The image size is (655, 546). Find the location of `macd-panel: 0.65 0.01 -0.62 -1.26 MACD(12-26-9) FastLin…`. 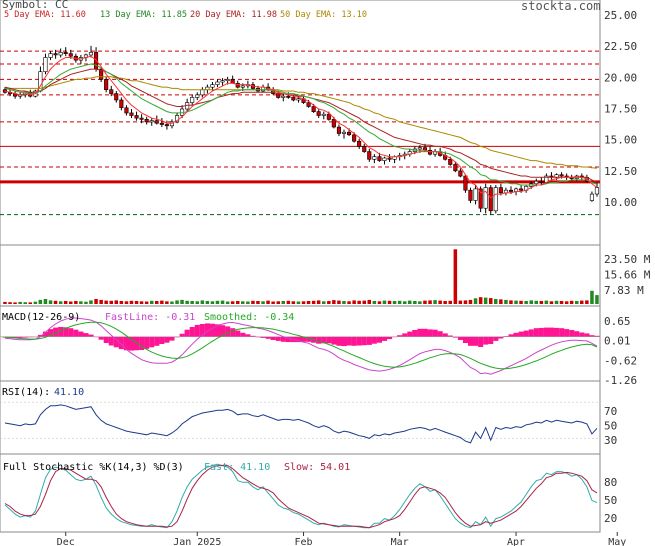

macd-panel: 0.65 0.01 -0.62 -1.26 MACD(12-26-9) FastLin… is located at coordinates (318, 346).